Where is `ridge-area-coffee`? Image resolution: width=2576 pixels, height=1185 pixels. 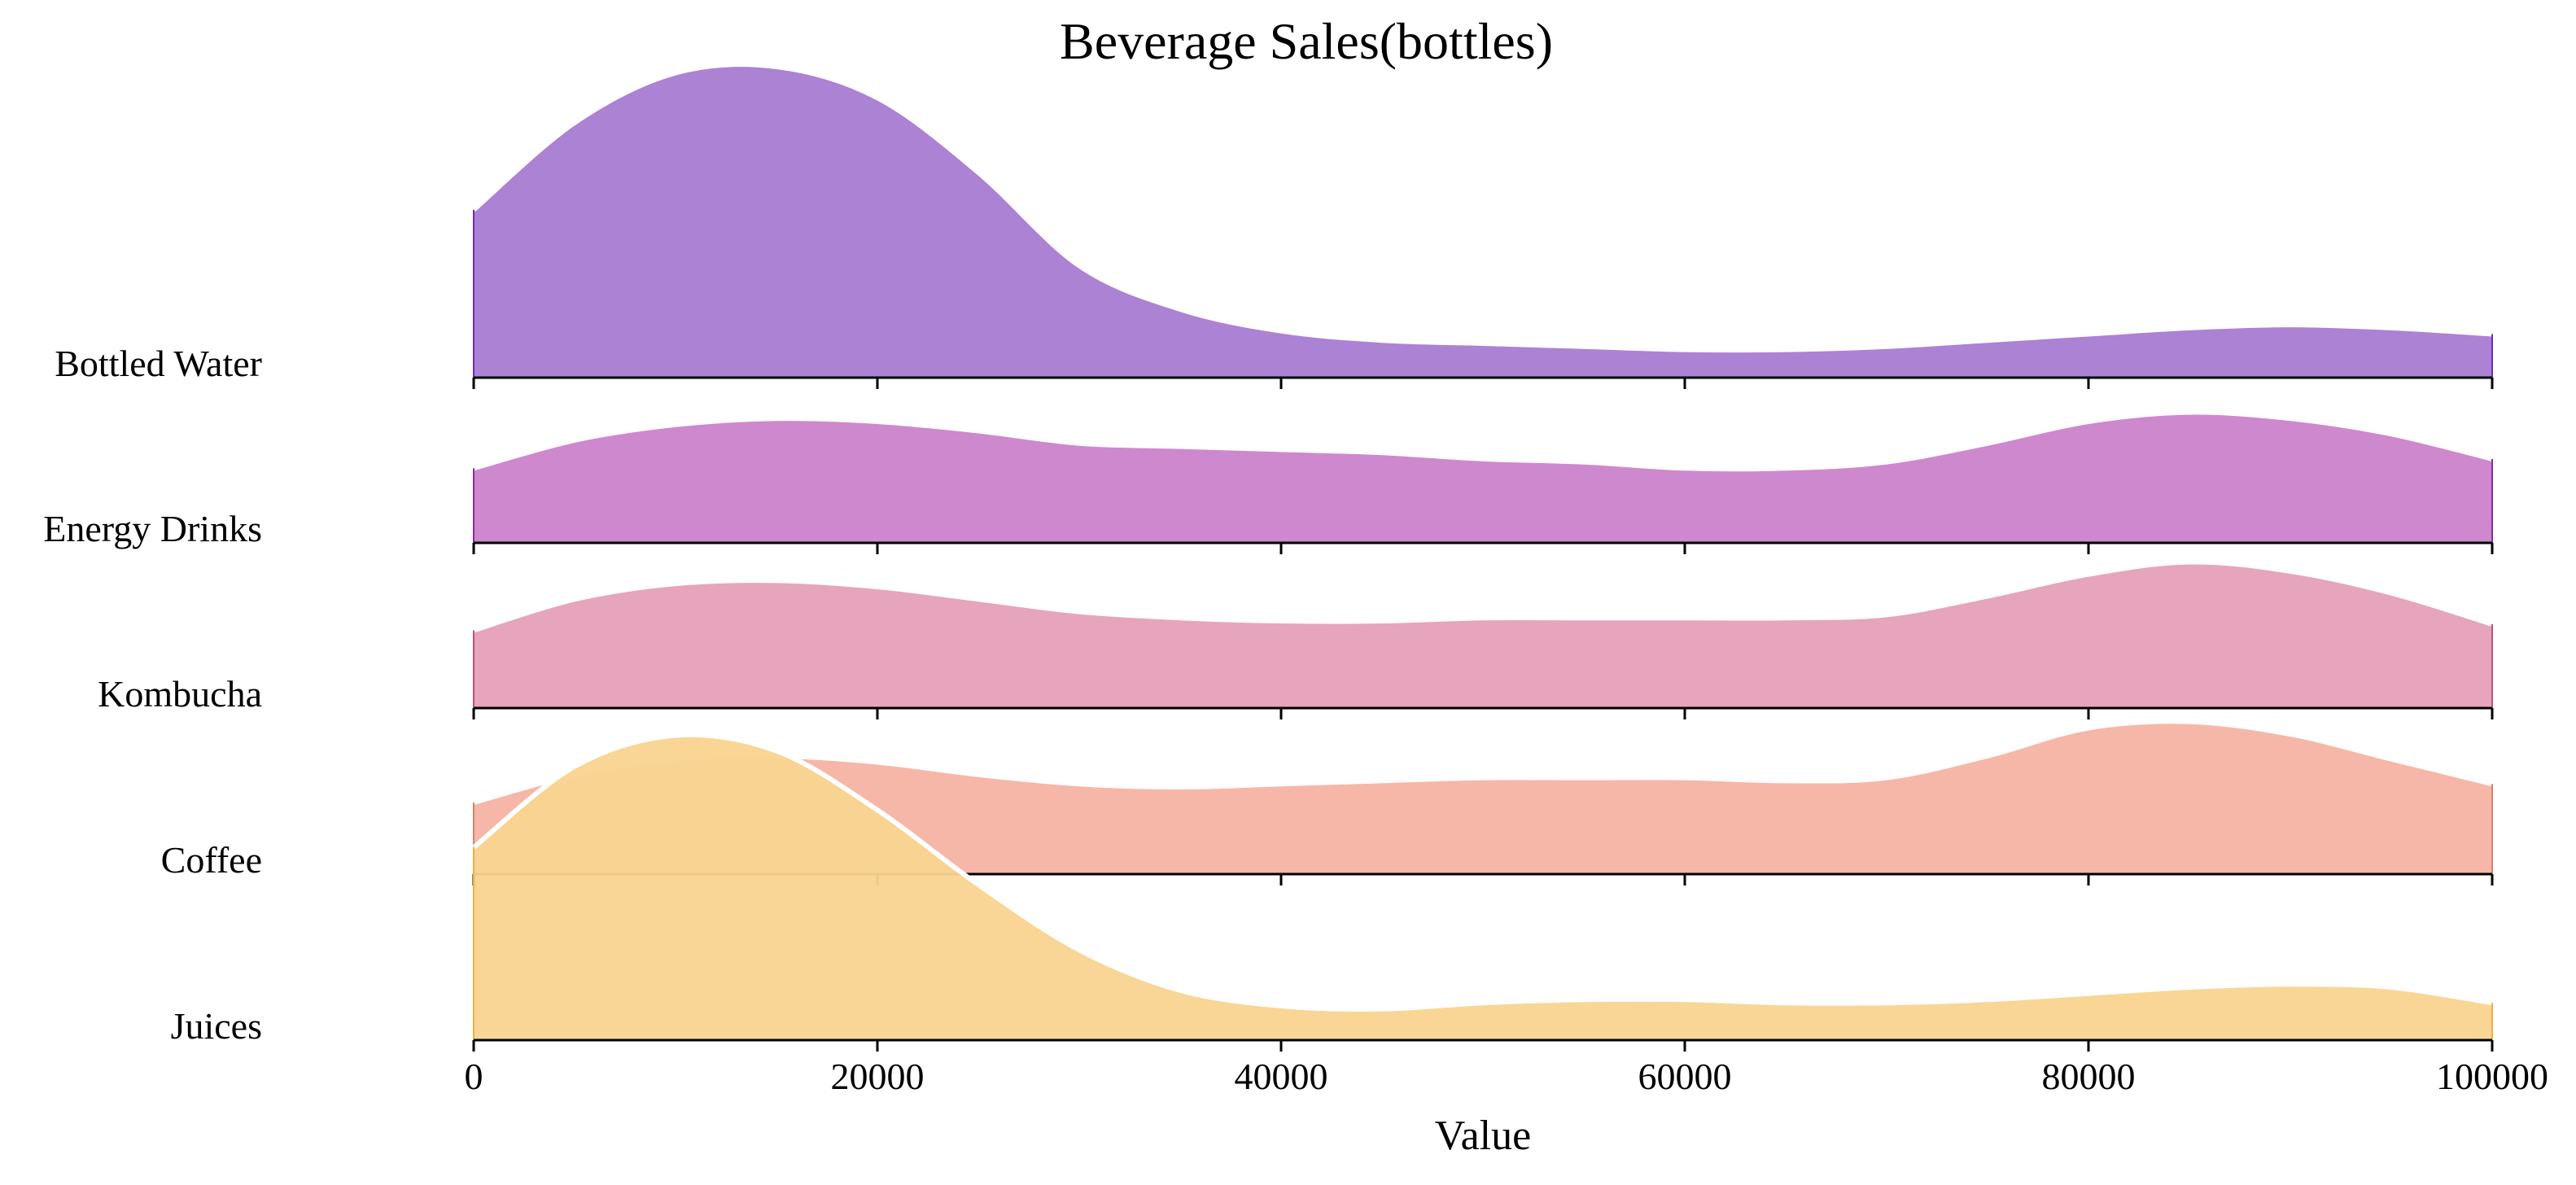
ridge-area-coffee is located at coordinates (1483, 797).